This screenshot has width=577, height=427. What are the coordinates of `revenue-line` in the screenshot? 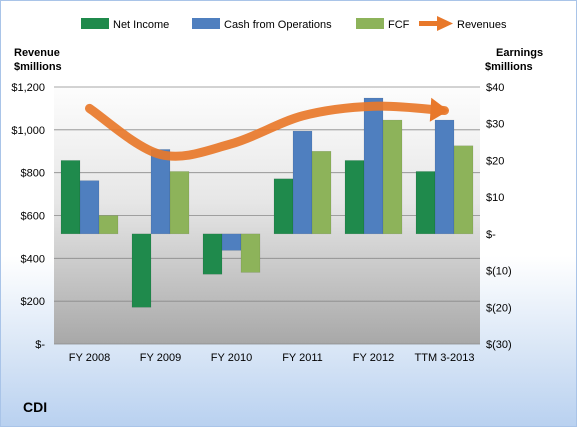 It's located at (267, 129).